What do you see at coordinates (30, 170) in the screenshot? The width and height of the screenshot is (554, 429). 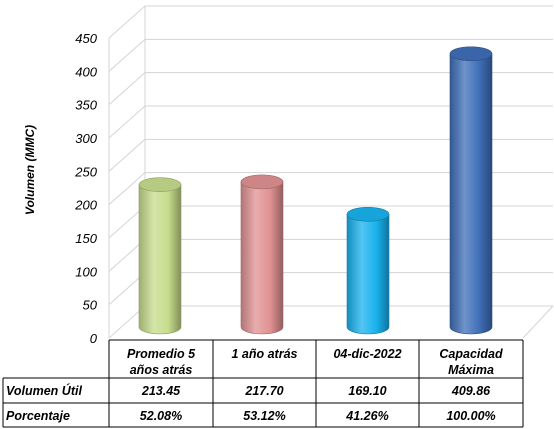 I see `y-axis-label: Volumen (MMC)` at bounding box center [30, 170].